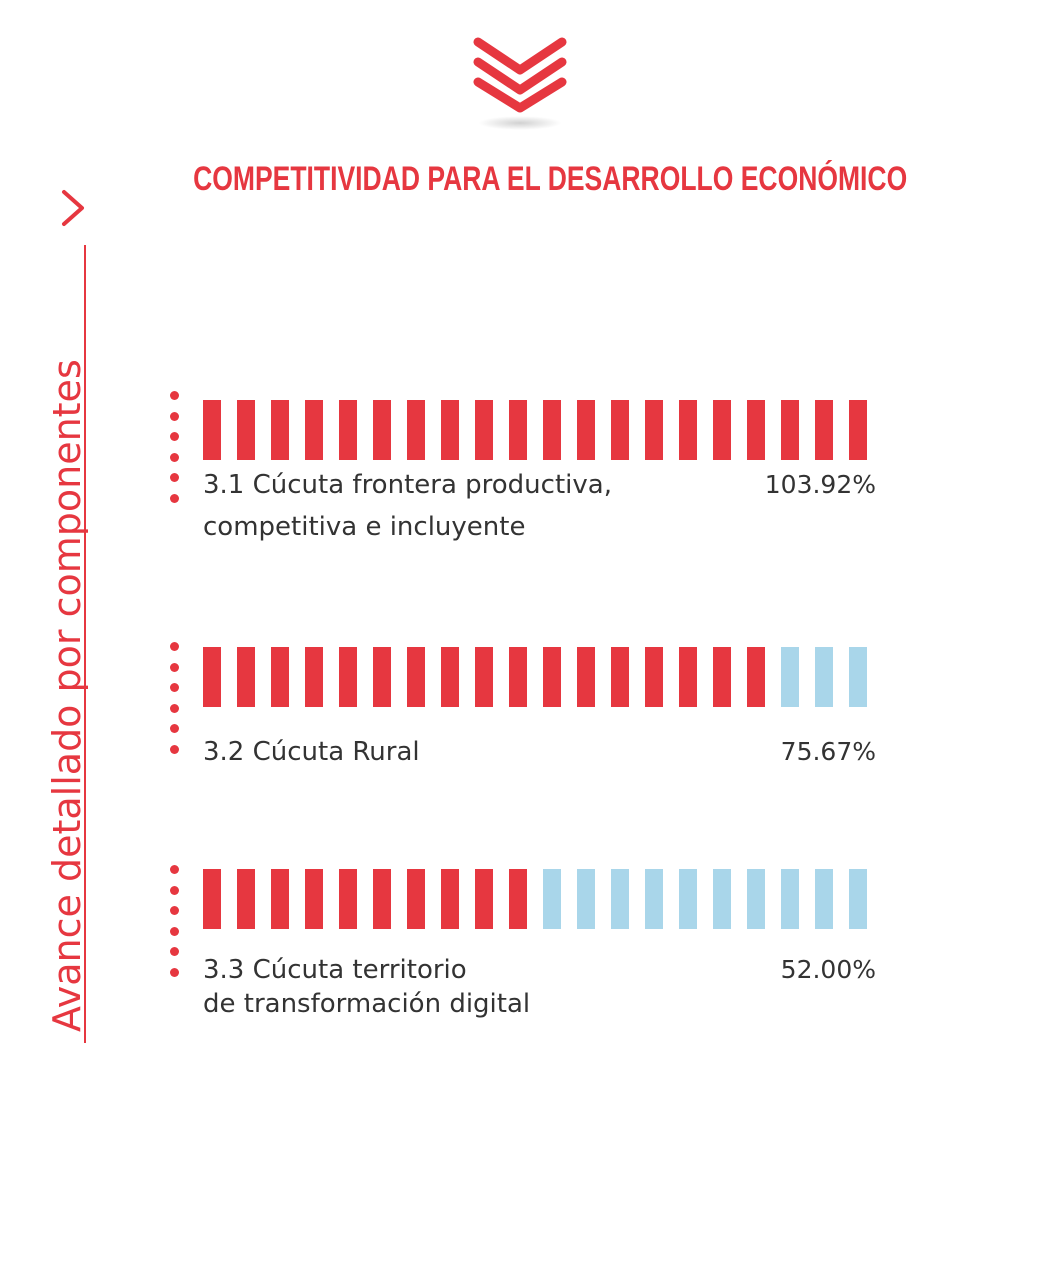 This screenshot has height=1273, width=1039. Describe the element at coordinates (335, 970) in the screenshot. I see `row-3-label-line-1: 3.3 Cúcuta territorio` at that location.